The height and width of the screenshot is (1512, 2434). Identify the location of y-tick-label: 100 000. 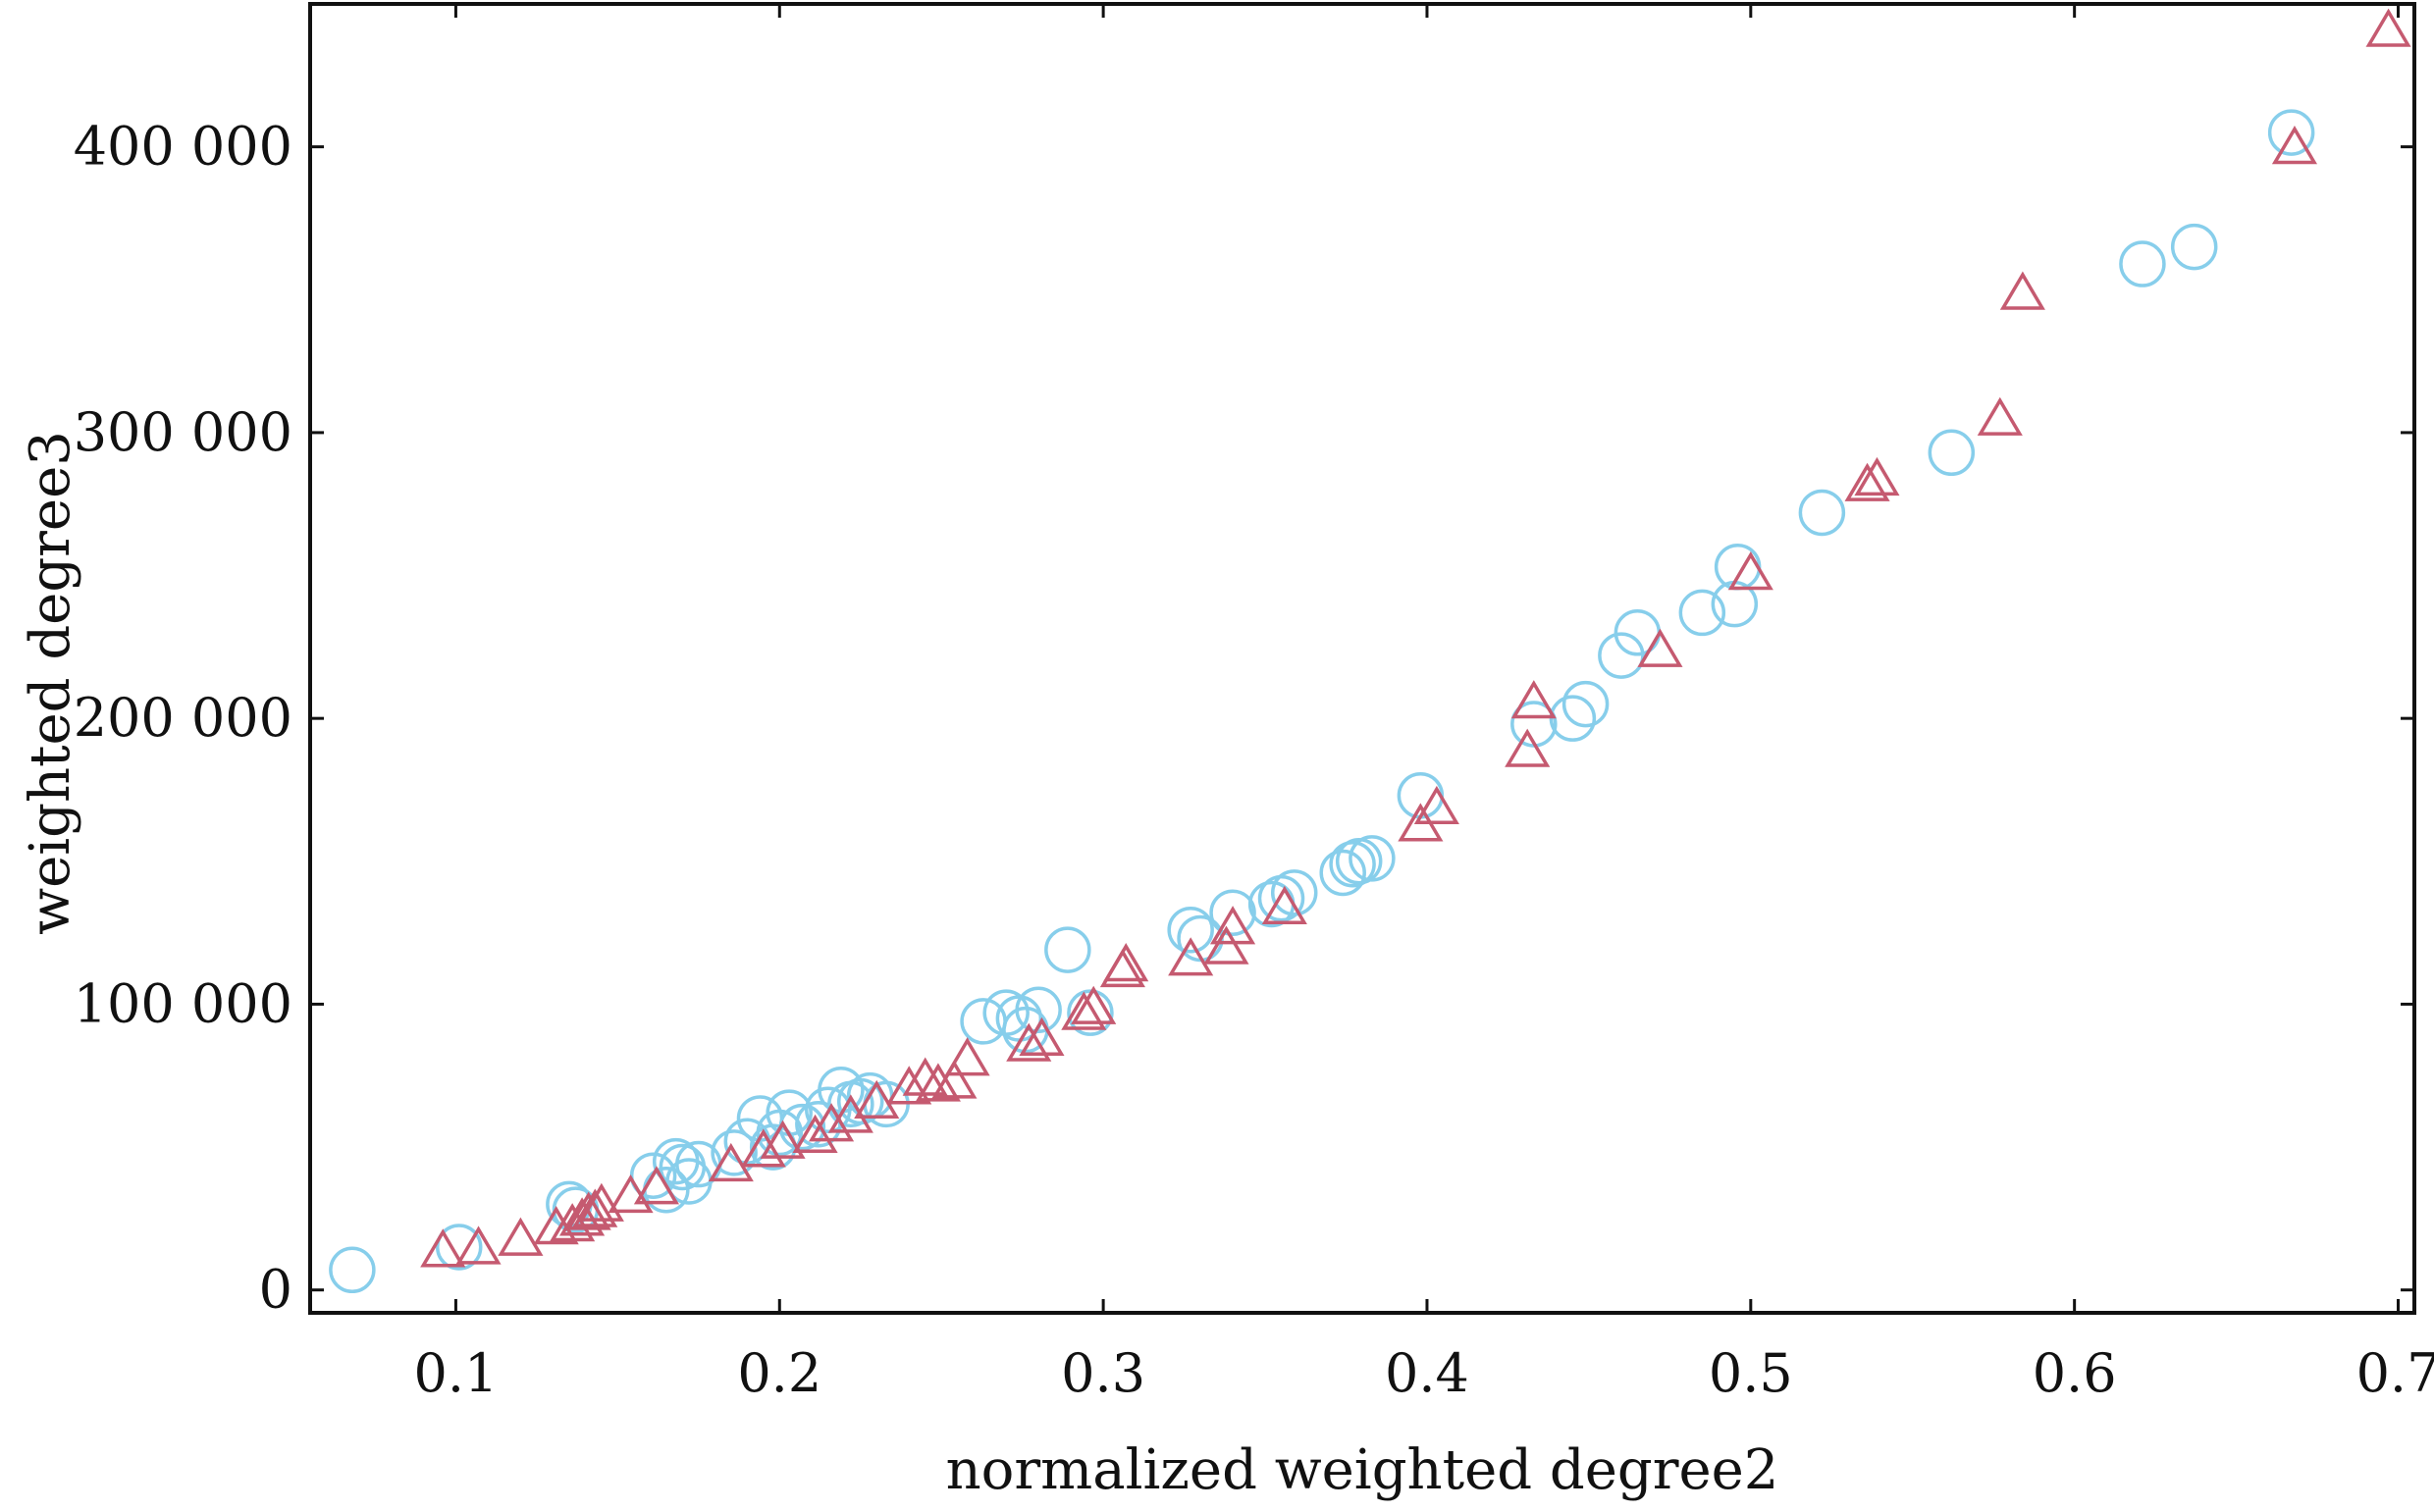
(183, 1003).